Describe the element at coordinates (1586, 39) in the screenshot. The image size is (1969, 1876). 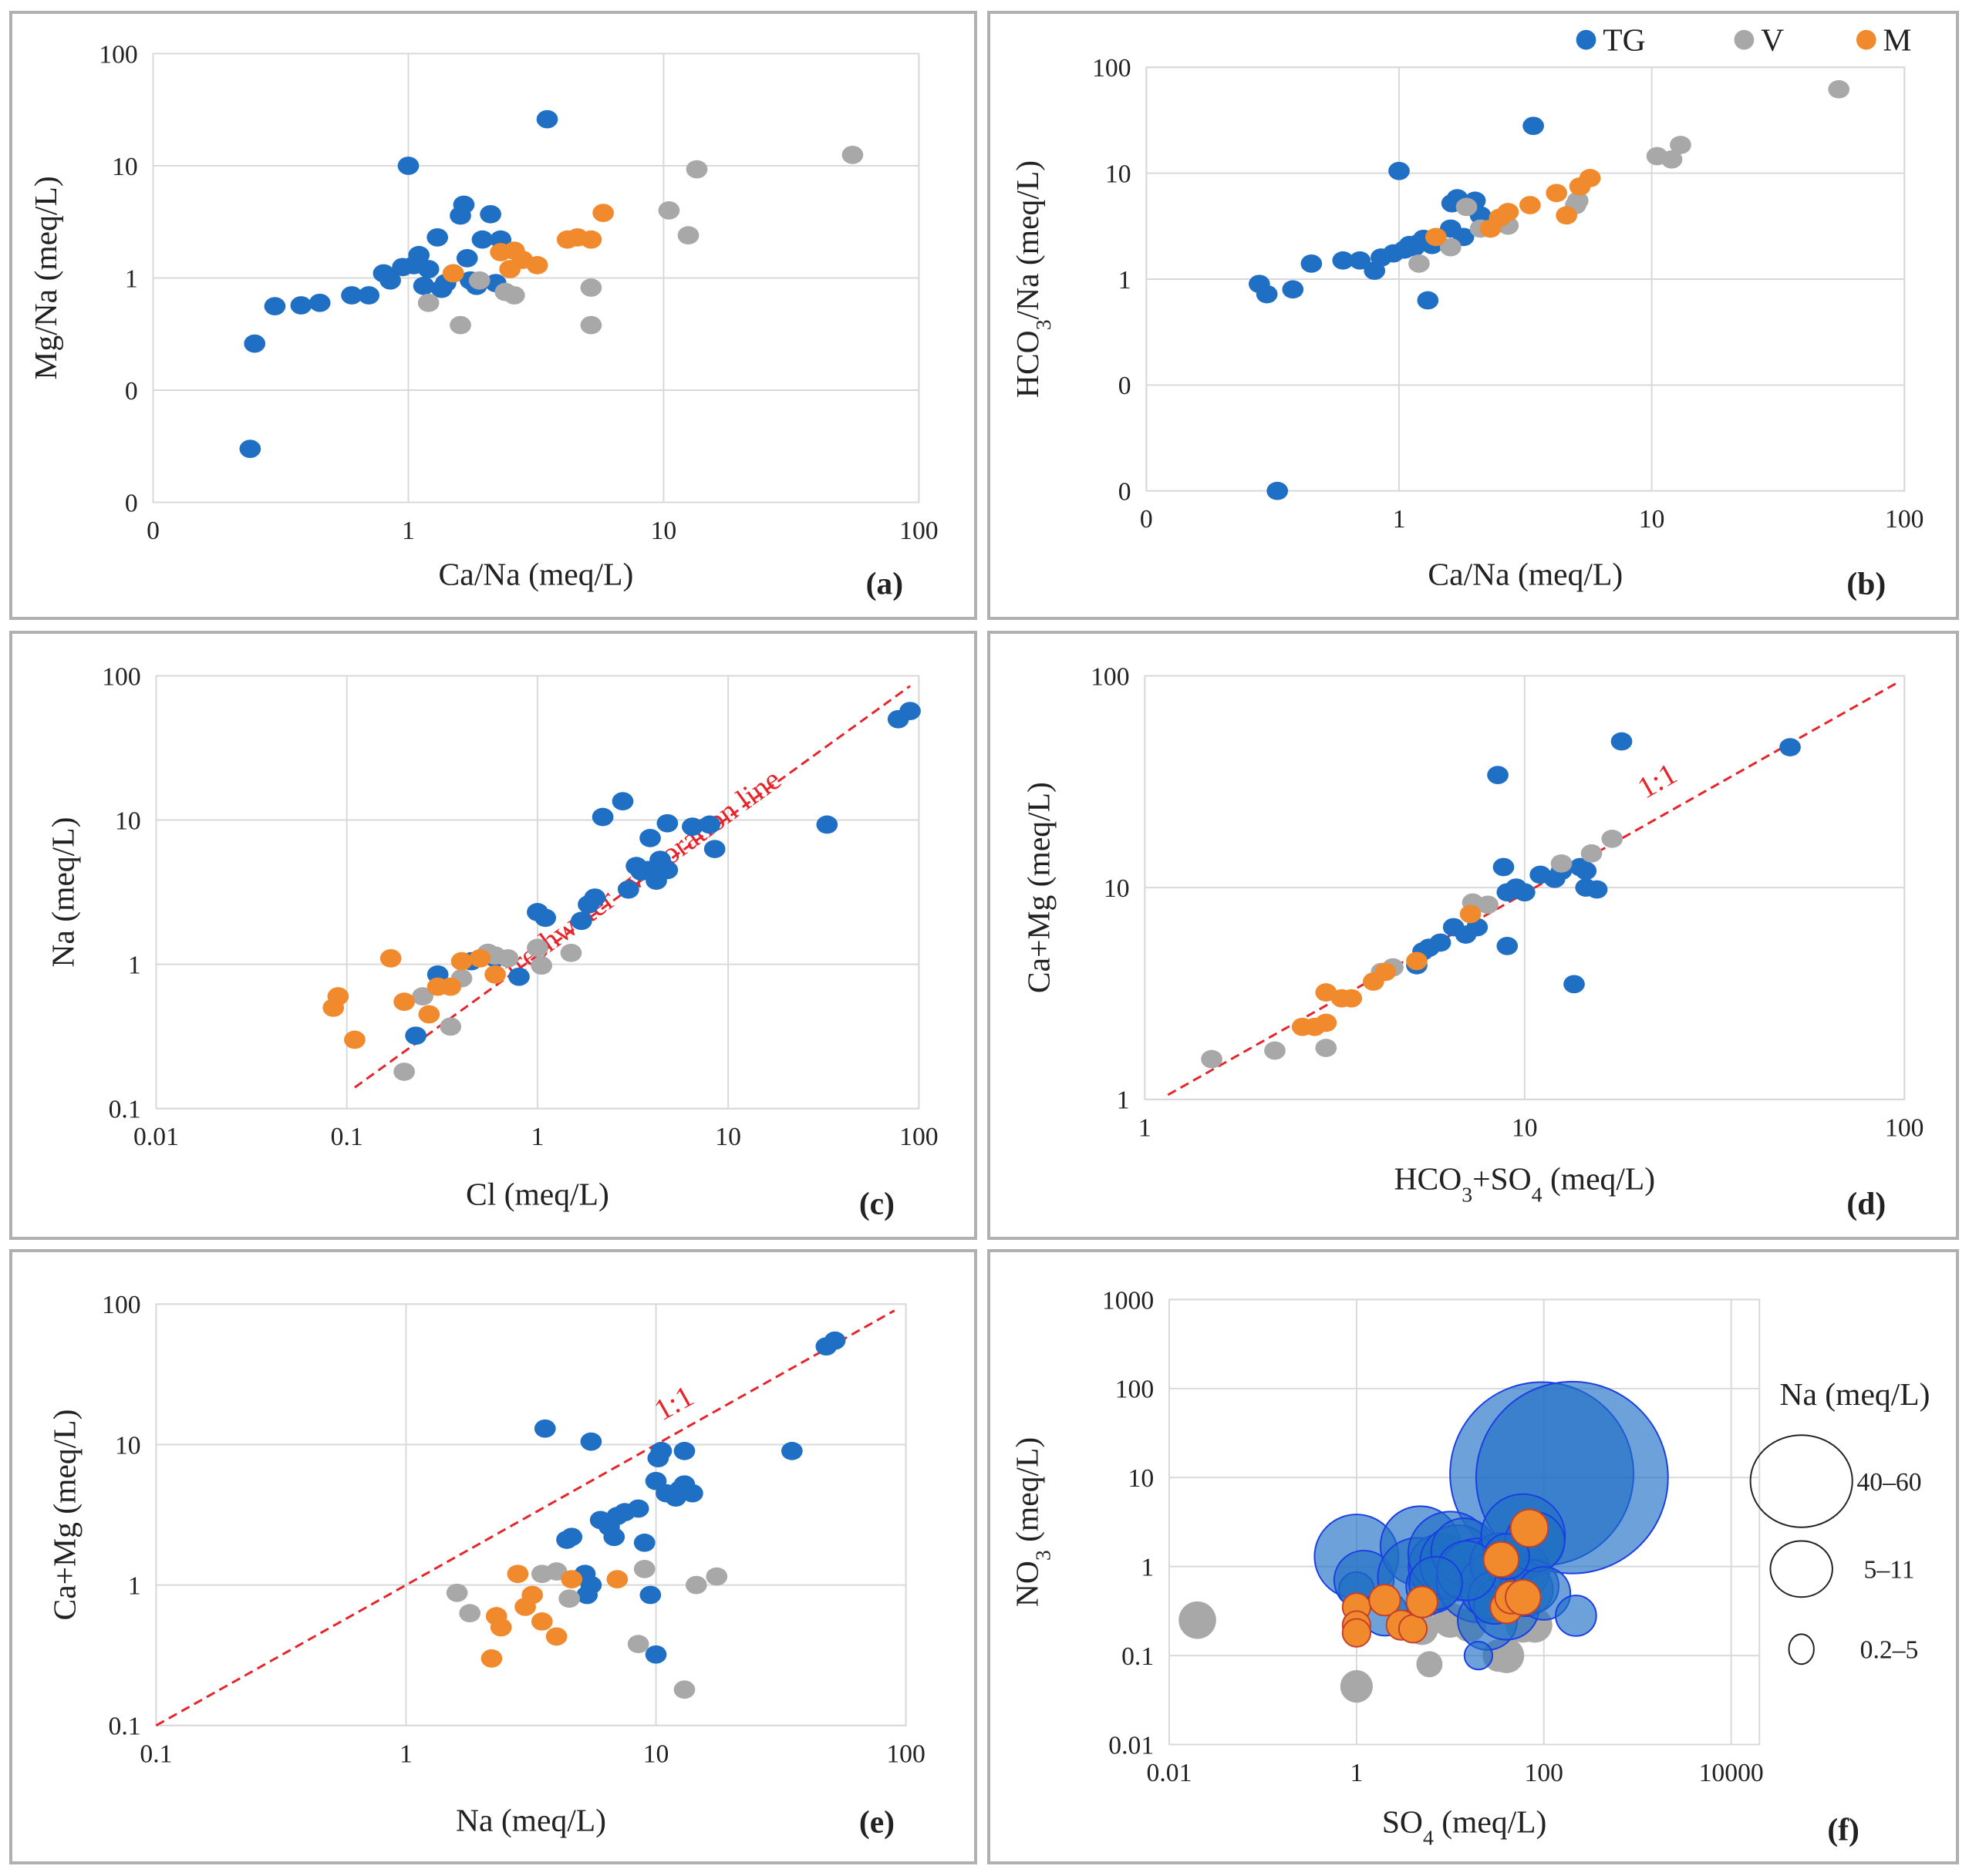
I see `legend-marker-TG` at that location.